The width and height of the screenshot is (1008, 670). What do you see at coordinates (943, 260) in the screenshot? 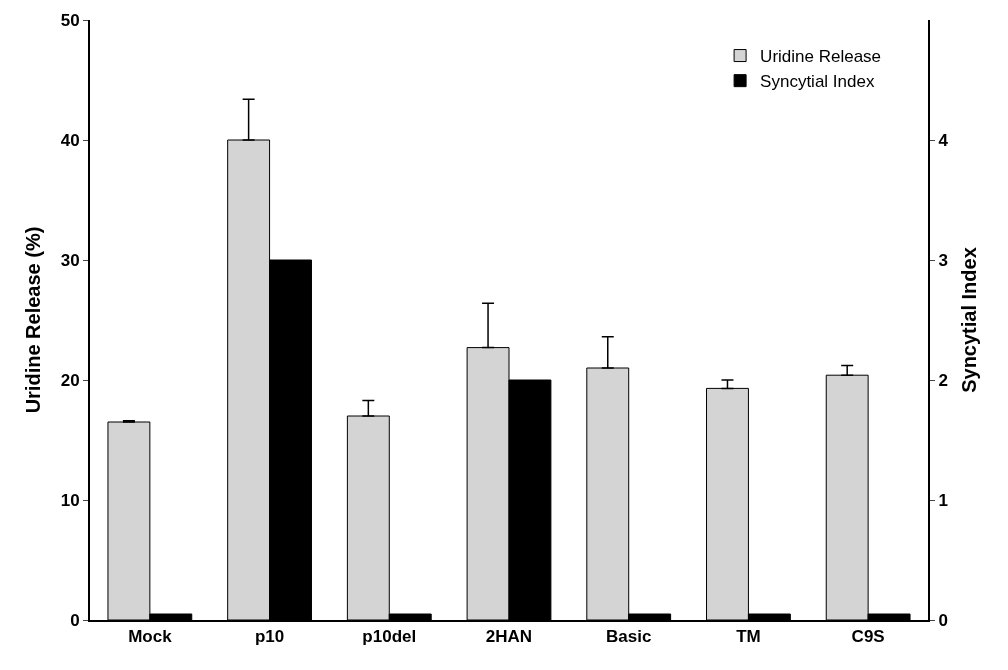
I see `y2-tick-label: 3` at bounding box center [943, 260].